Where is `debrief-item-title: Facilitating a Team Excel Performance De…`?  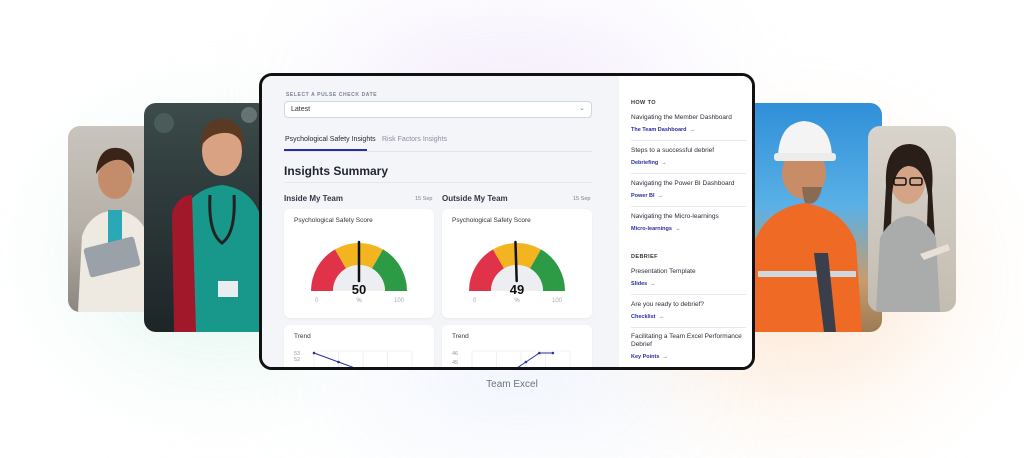
debrief-item-title: Facilitating a Team Excel Performance De… is located at coordinates (686, 340).